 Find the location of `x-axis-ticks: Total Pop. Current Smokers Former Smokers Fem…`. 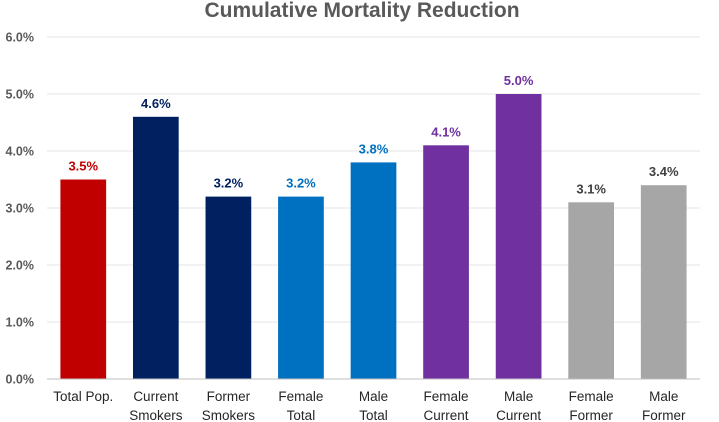

x-axis-ticks: Total Pop. Current Smokers Former Smokers Fem… is located at coordinates (369, 405).